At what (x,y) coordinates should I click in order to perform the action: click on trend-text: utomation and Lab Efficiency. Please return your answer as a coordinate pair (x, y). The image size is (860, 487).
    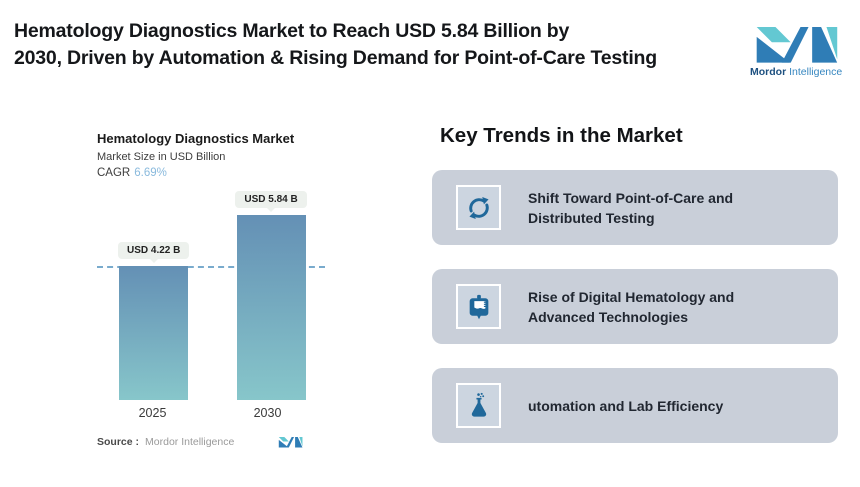
    Looking at the image, I should click on (626, 405).